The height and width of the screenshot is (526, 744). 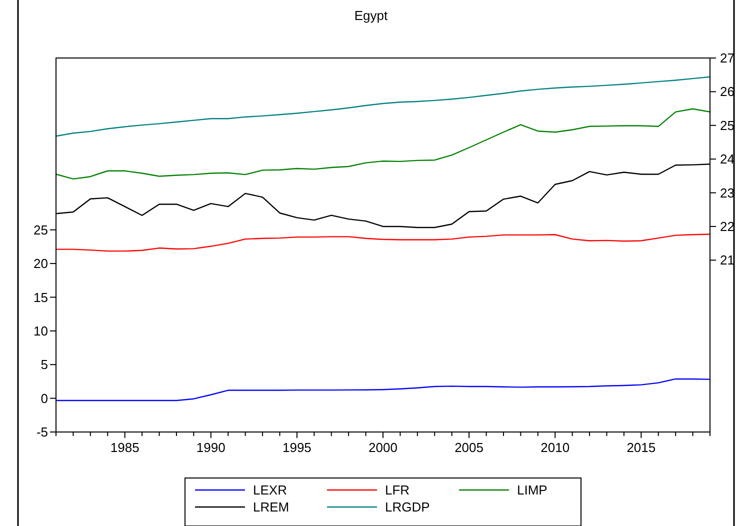 What do you see at coordinates (641, 447) in the screenshot?
I see `x-tick-label: 2015` at bounding box center [641, 447].